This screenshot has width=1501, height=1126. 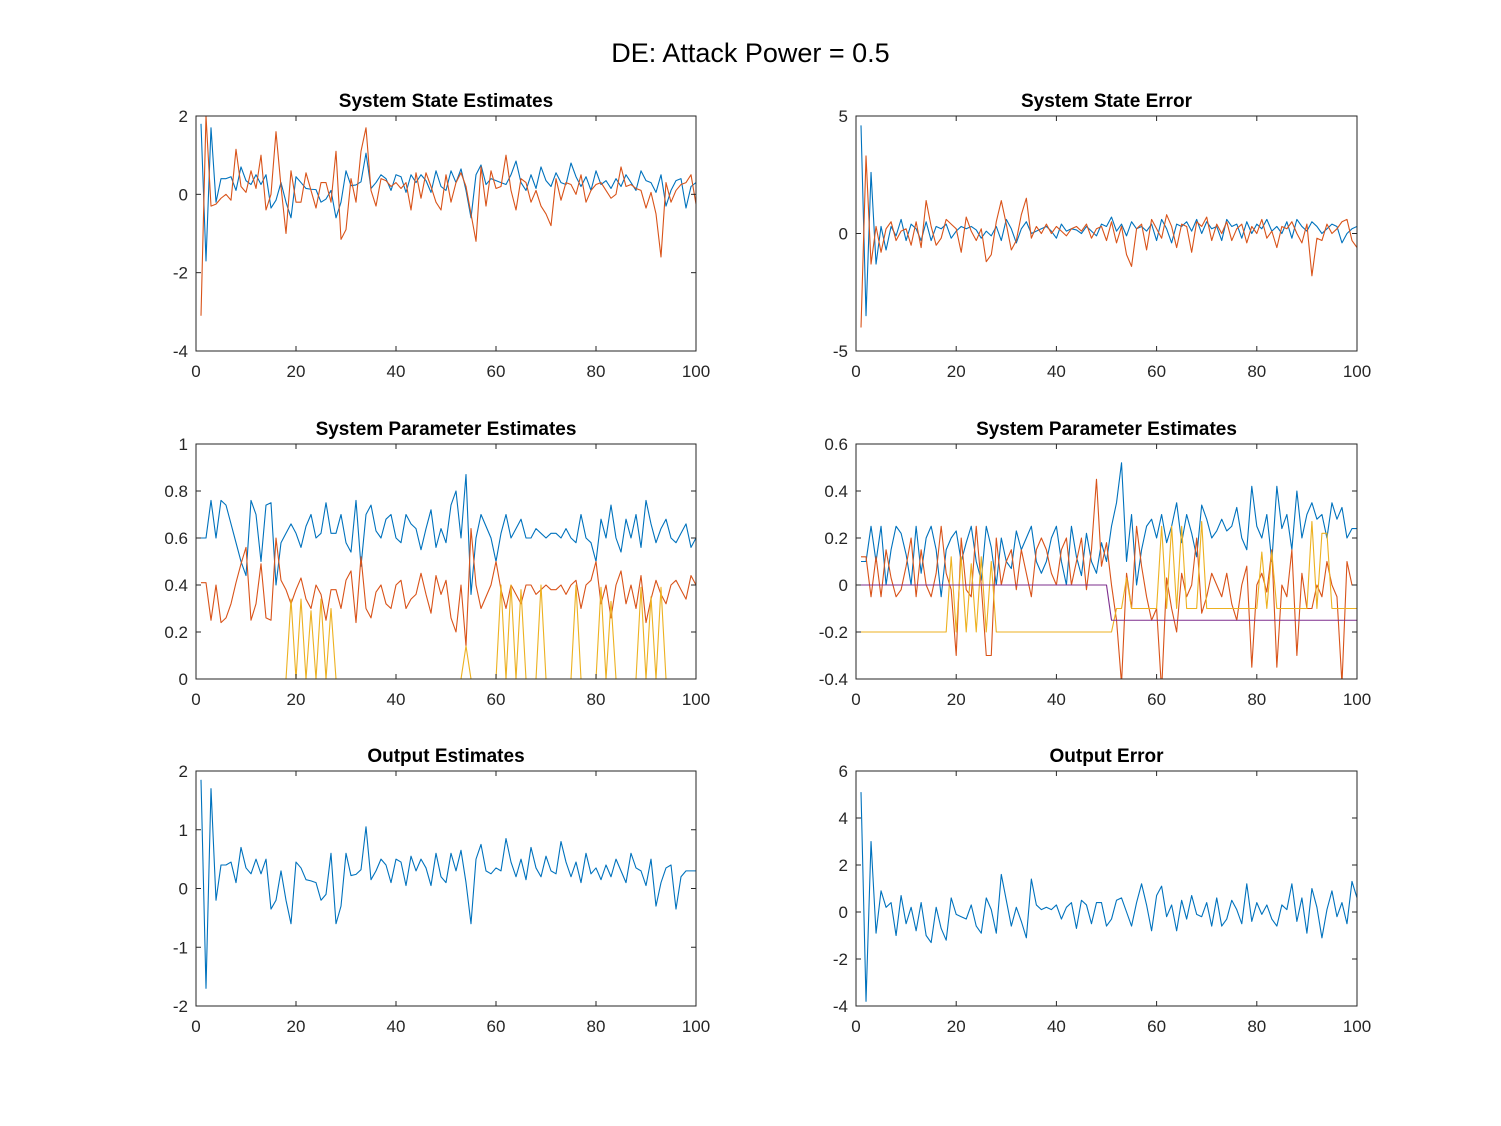 I want to click on subplot-5: 0 20 40 60 80 100 -2 -1 0 1 2 Output Estimates, so click(x=441, y=891).